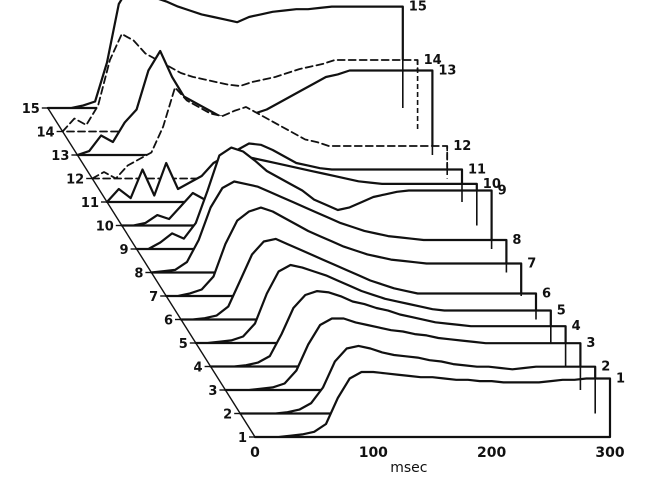  I want to click on trace-index-label-right: 12, so click(462, 146).